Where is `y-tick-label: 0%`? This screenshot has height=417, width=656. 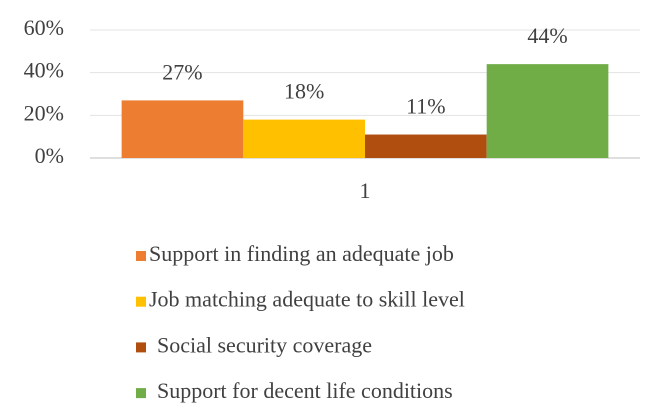
y-tick-label: 0% is located at coordinates (49, 155).